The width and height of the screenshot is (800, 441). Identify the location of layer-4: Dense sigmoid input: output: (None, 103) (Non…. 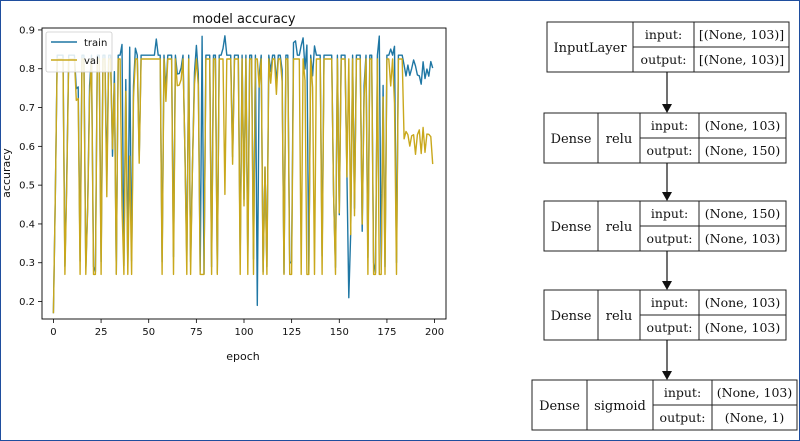
(664, 405).